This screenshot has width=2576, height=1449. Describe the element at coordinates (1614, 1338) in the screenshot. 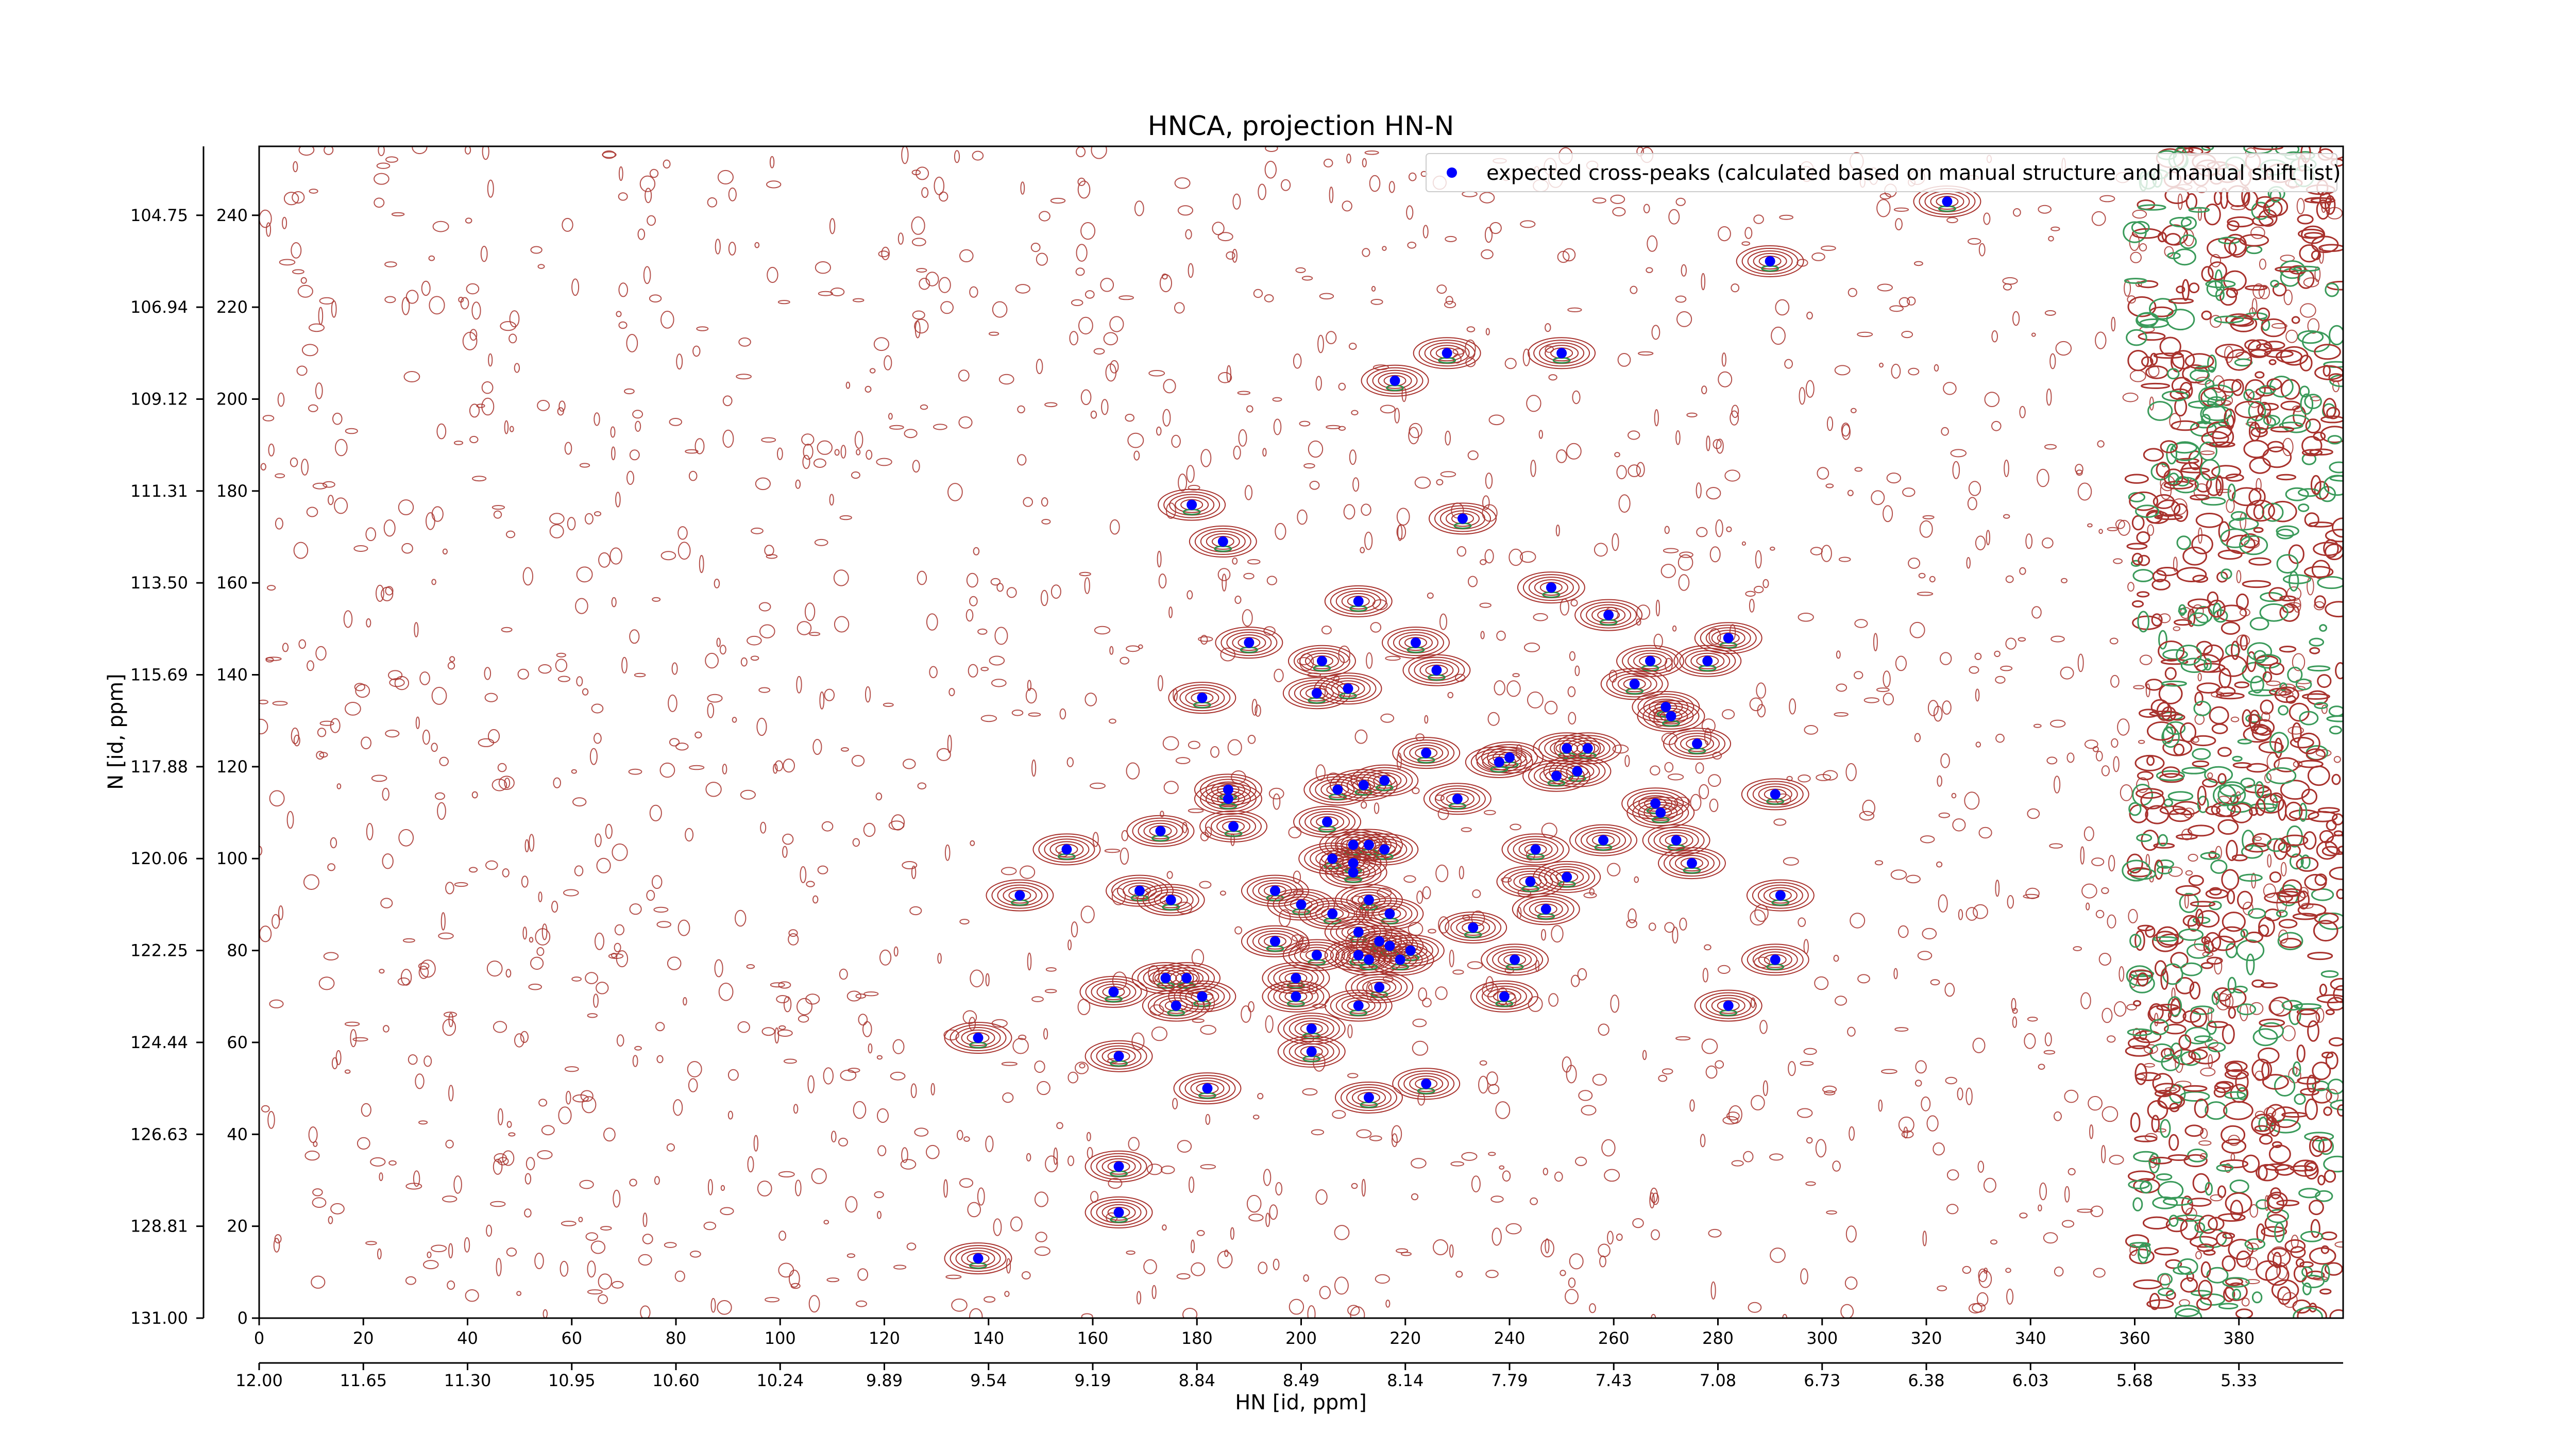

I see `x-tick-label: 260` at that location.